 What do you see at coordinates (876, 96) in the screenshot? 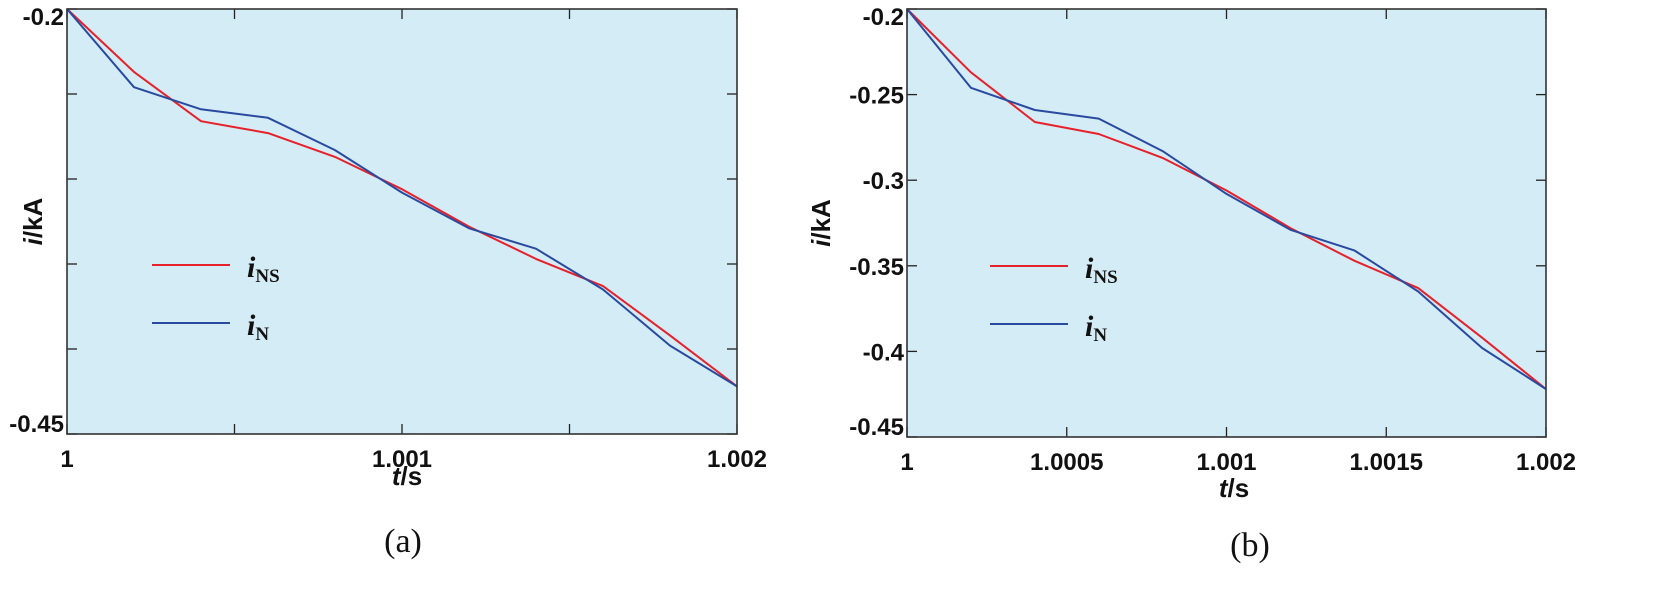
I see `y-tick-label: -0.25` at bounding box center [876, 96].